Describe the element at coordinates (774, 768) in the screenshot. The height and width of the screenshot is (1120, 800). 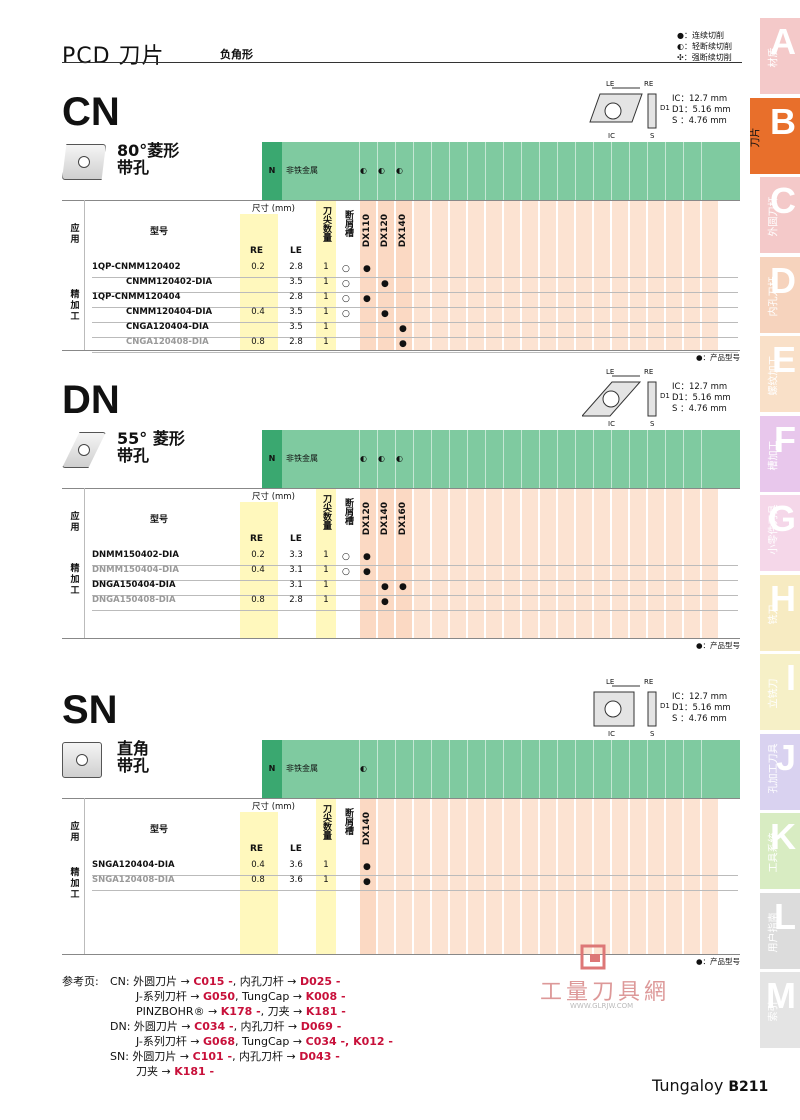
I see `tab-label: 孔加工刀具` at that location.